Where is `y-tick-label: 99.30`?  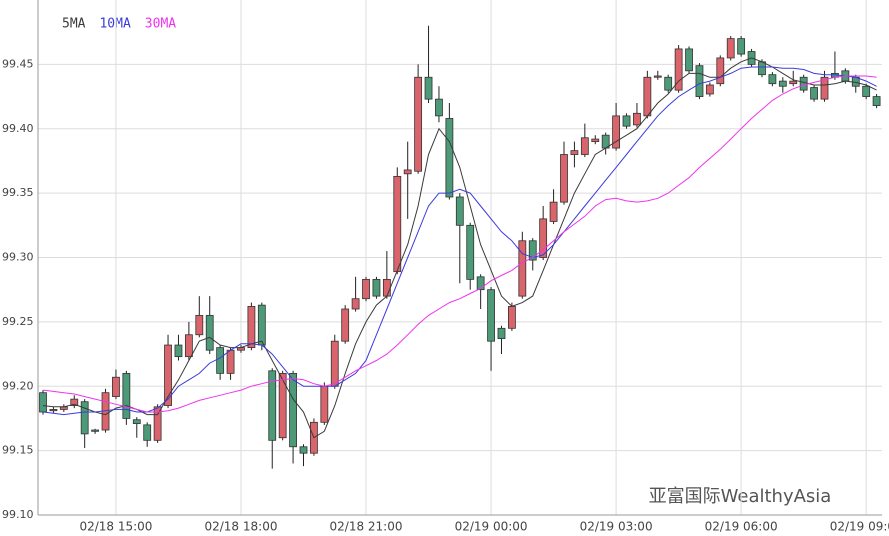 y-tick-label: 99.30 is located at coordinates (18, 257).